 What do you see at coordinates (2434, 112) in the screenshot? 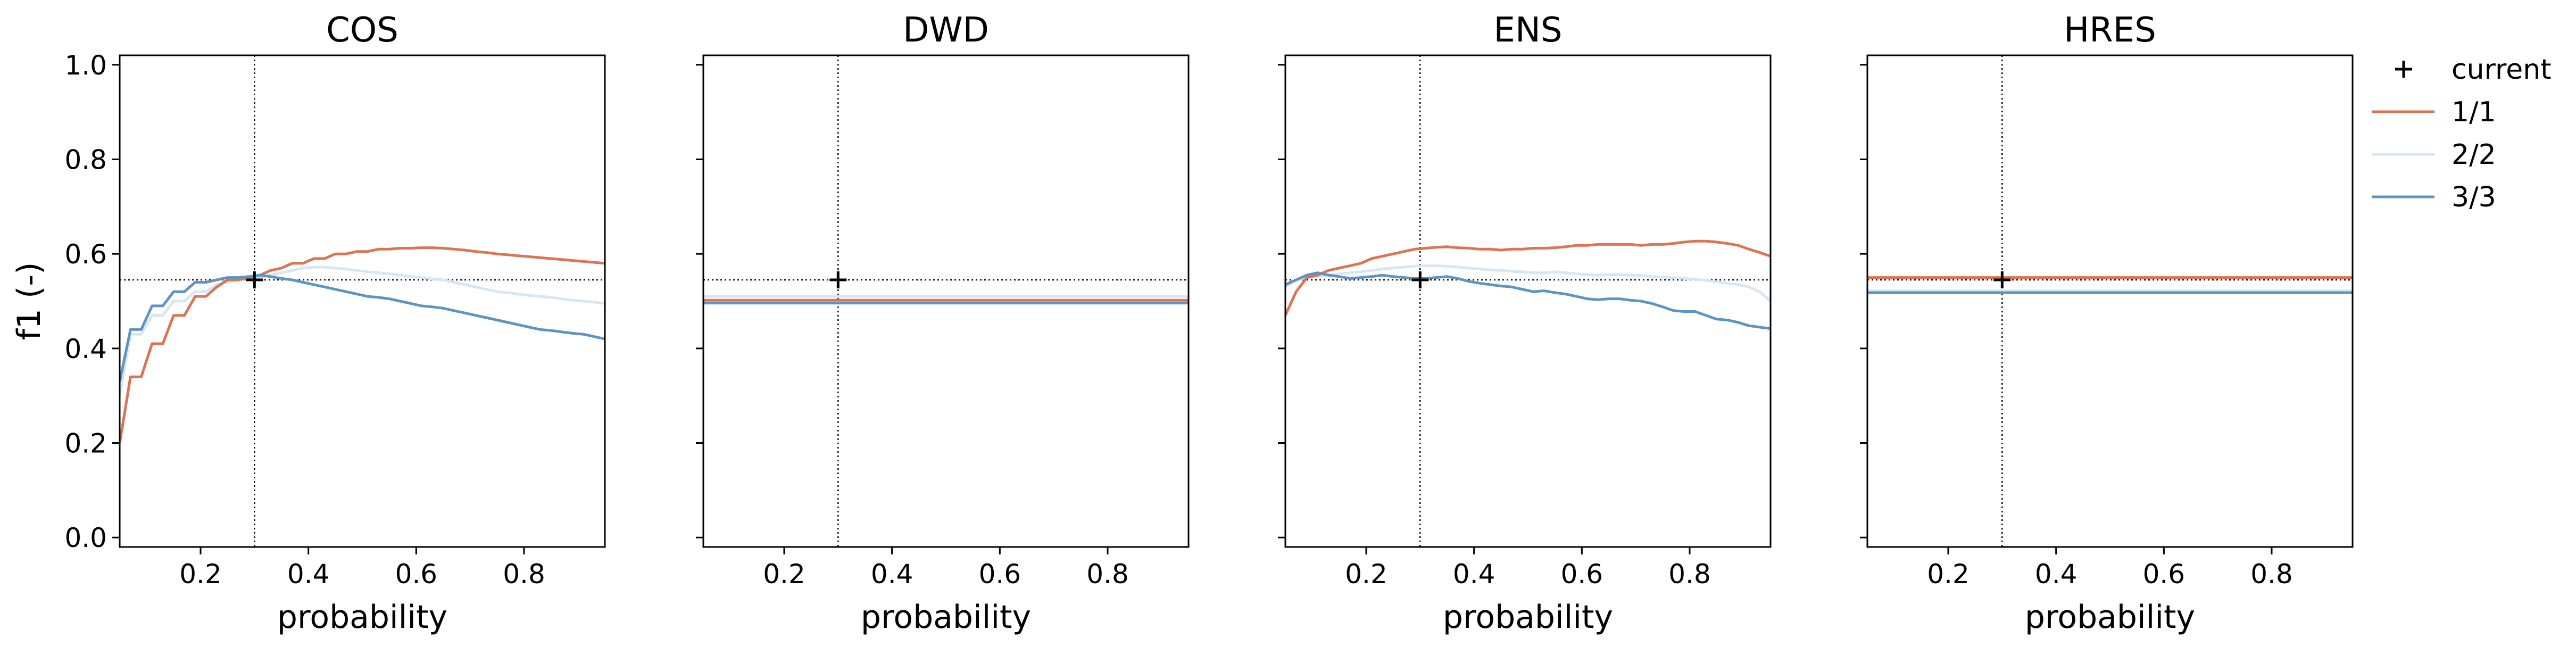
I see `legend-entry-1-1: 1/1` at bounding box center [2434, 112].